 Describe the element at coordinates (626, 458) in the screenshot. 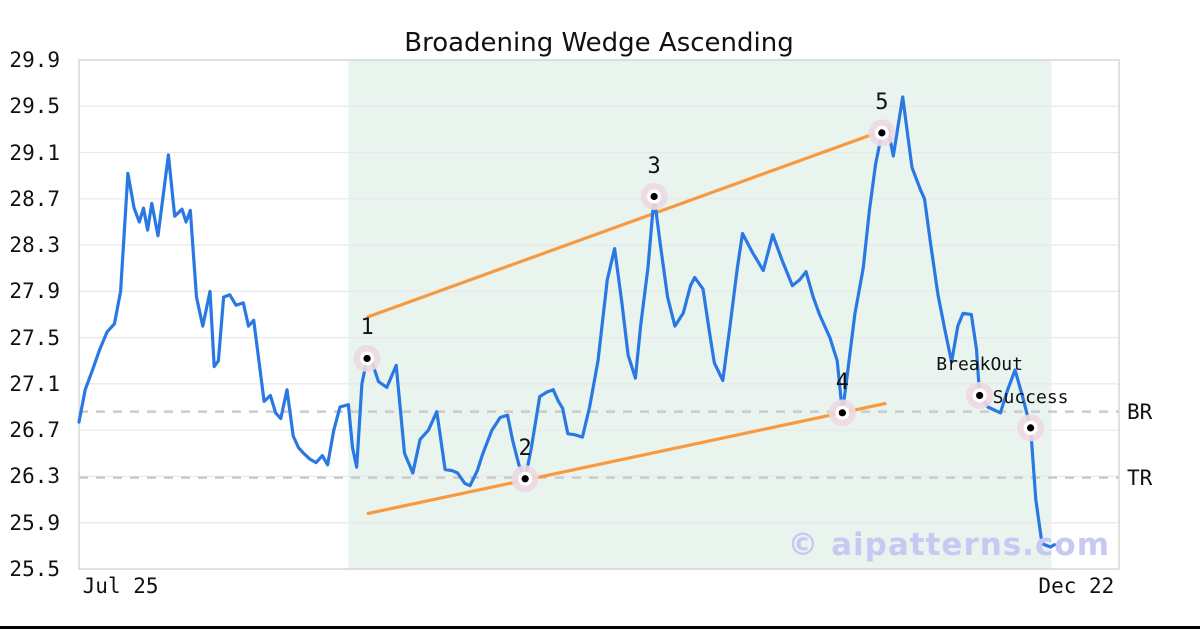

I see `lower-broadening-line` at that location.